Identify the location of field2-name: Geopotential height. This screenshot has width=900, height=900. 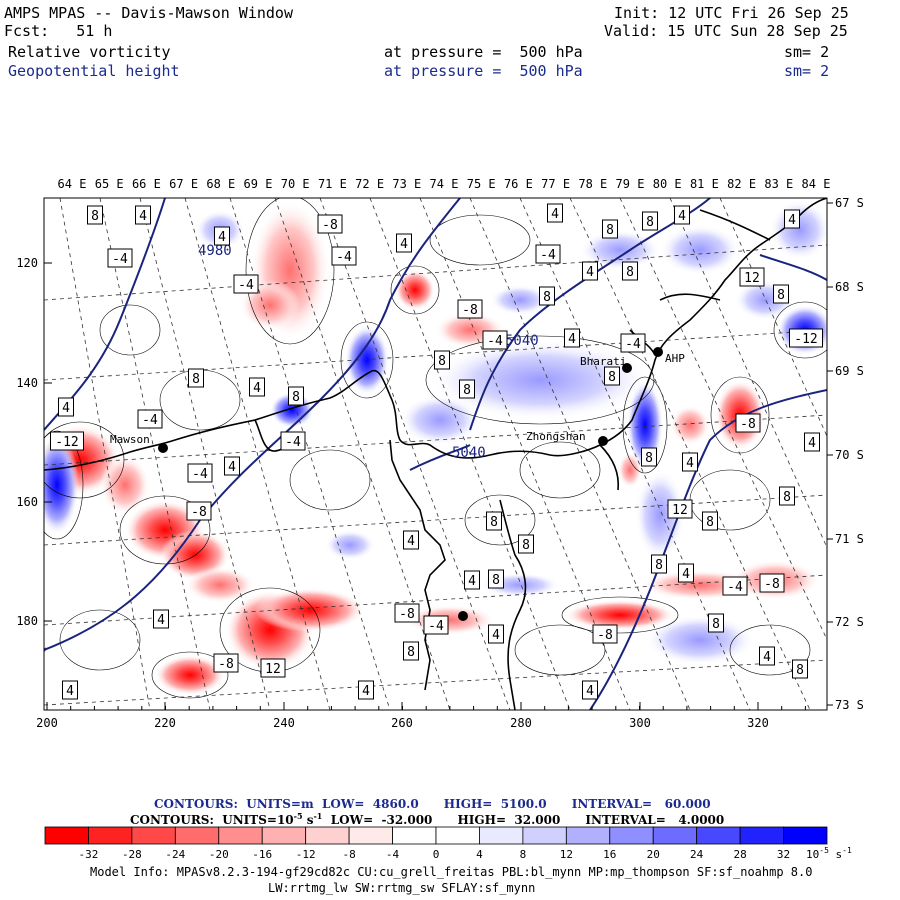
(94, 71).